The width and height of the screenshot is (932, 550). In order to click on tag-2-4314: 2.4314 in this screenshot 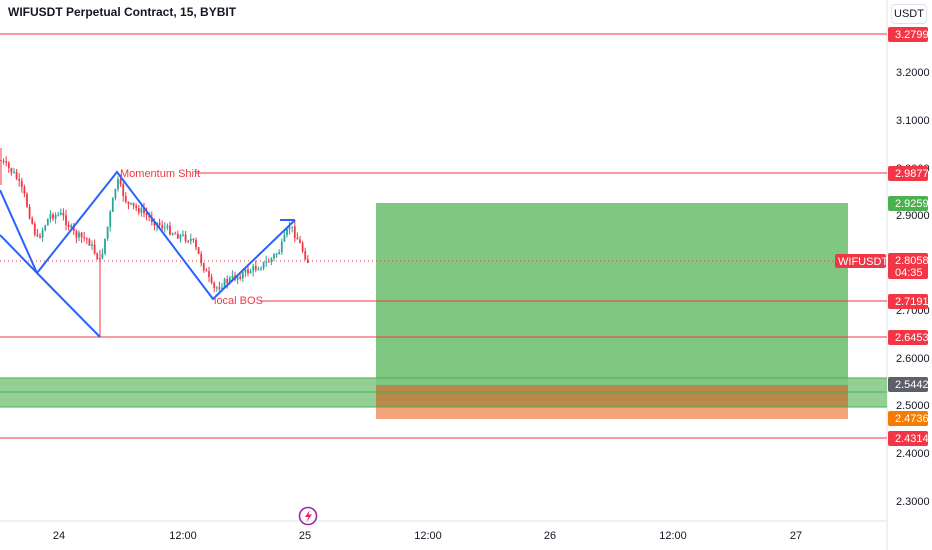, I will do `click(908, 438)`.